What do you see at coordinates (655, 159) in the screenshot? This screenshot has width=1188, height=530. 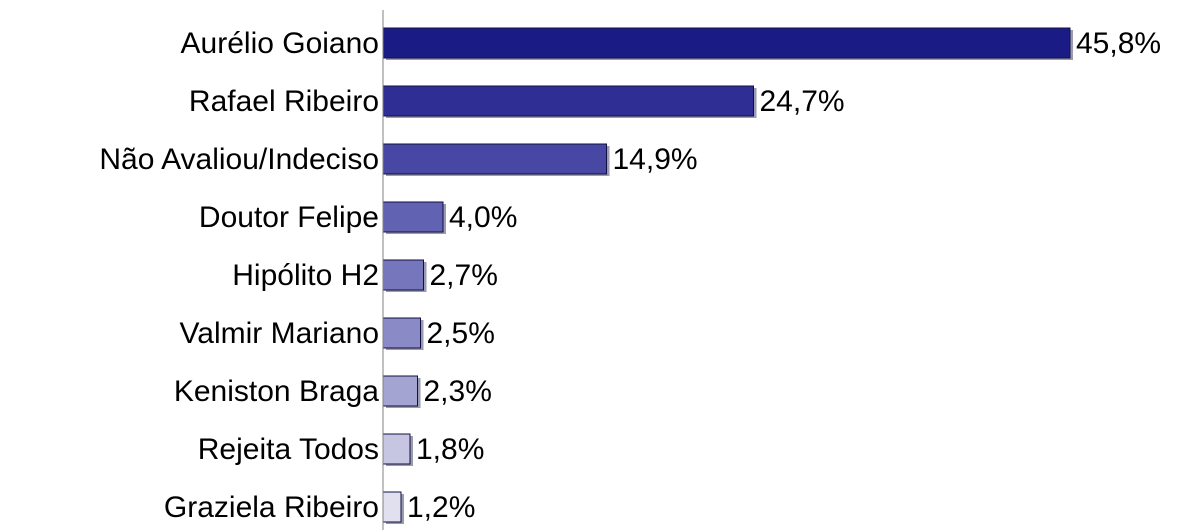 I see `value-label: 14,9%` at bounding box center [655, 159].